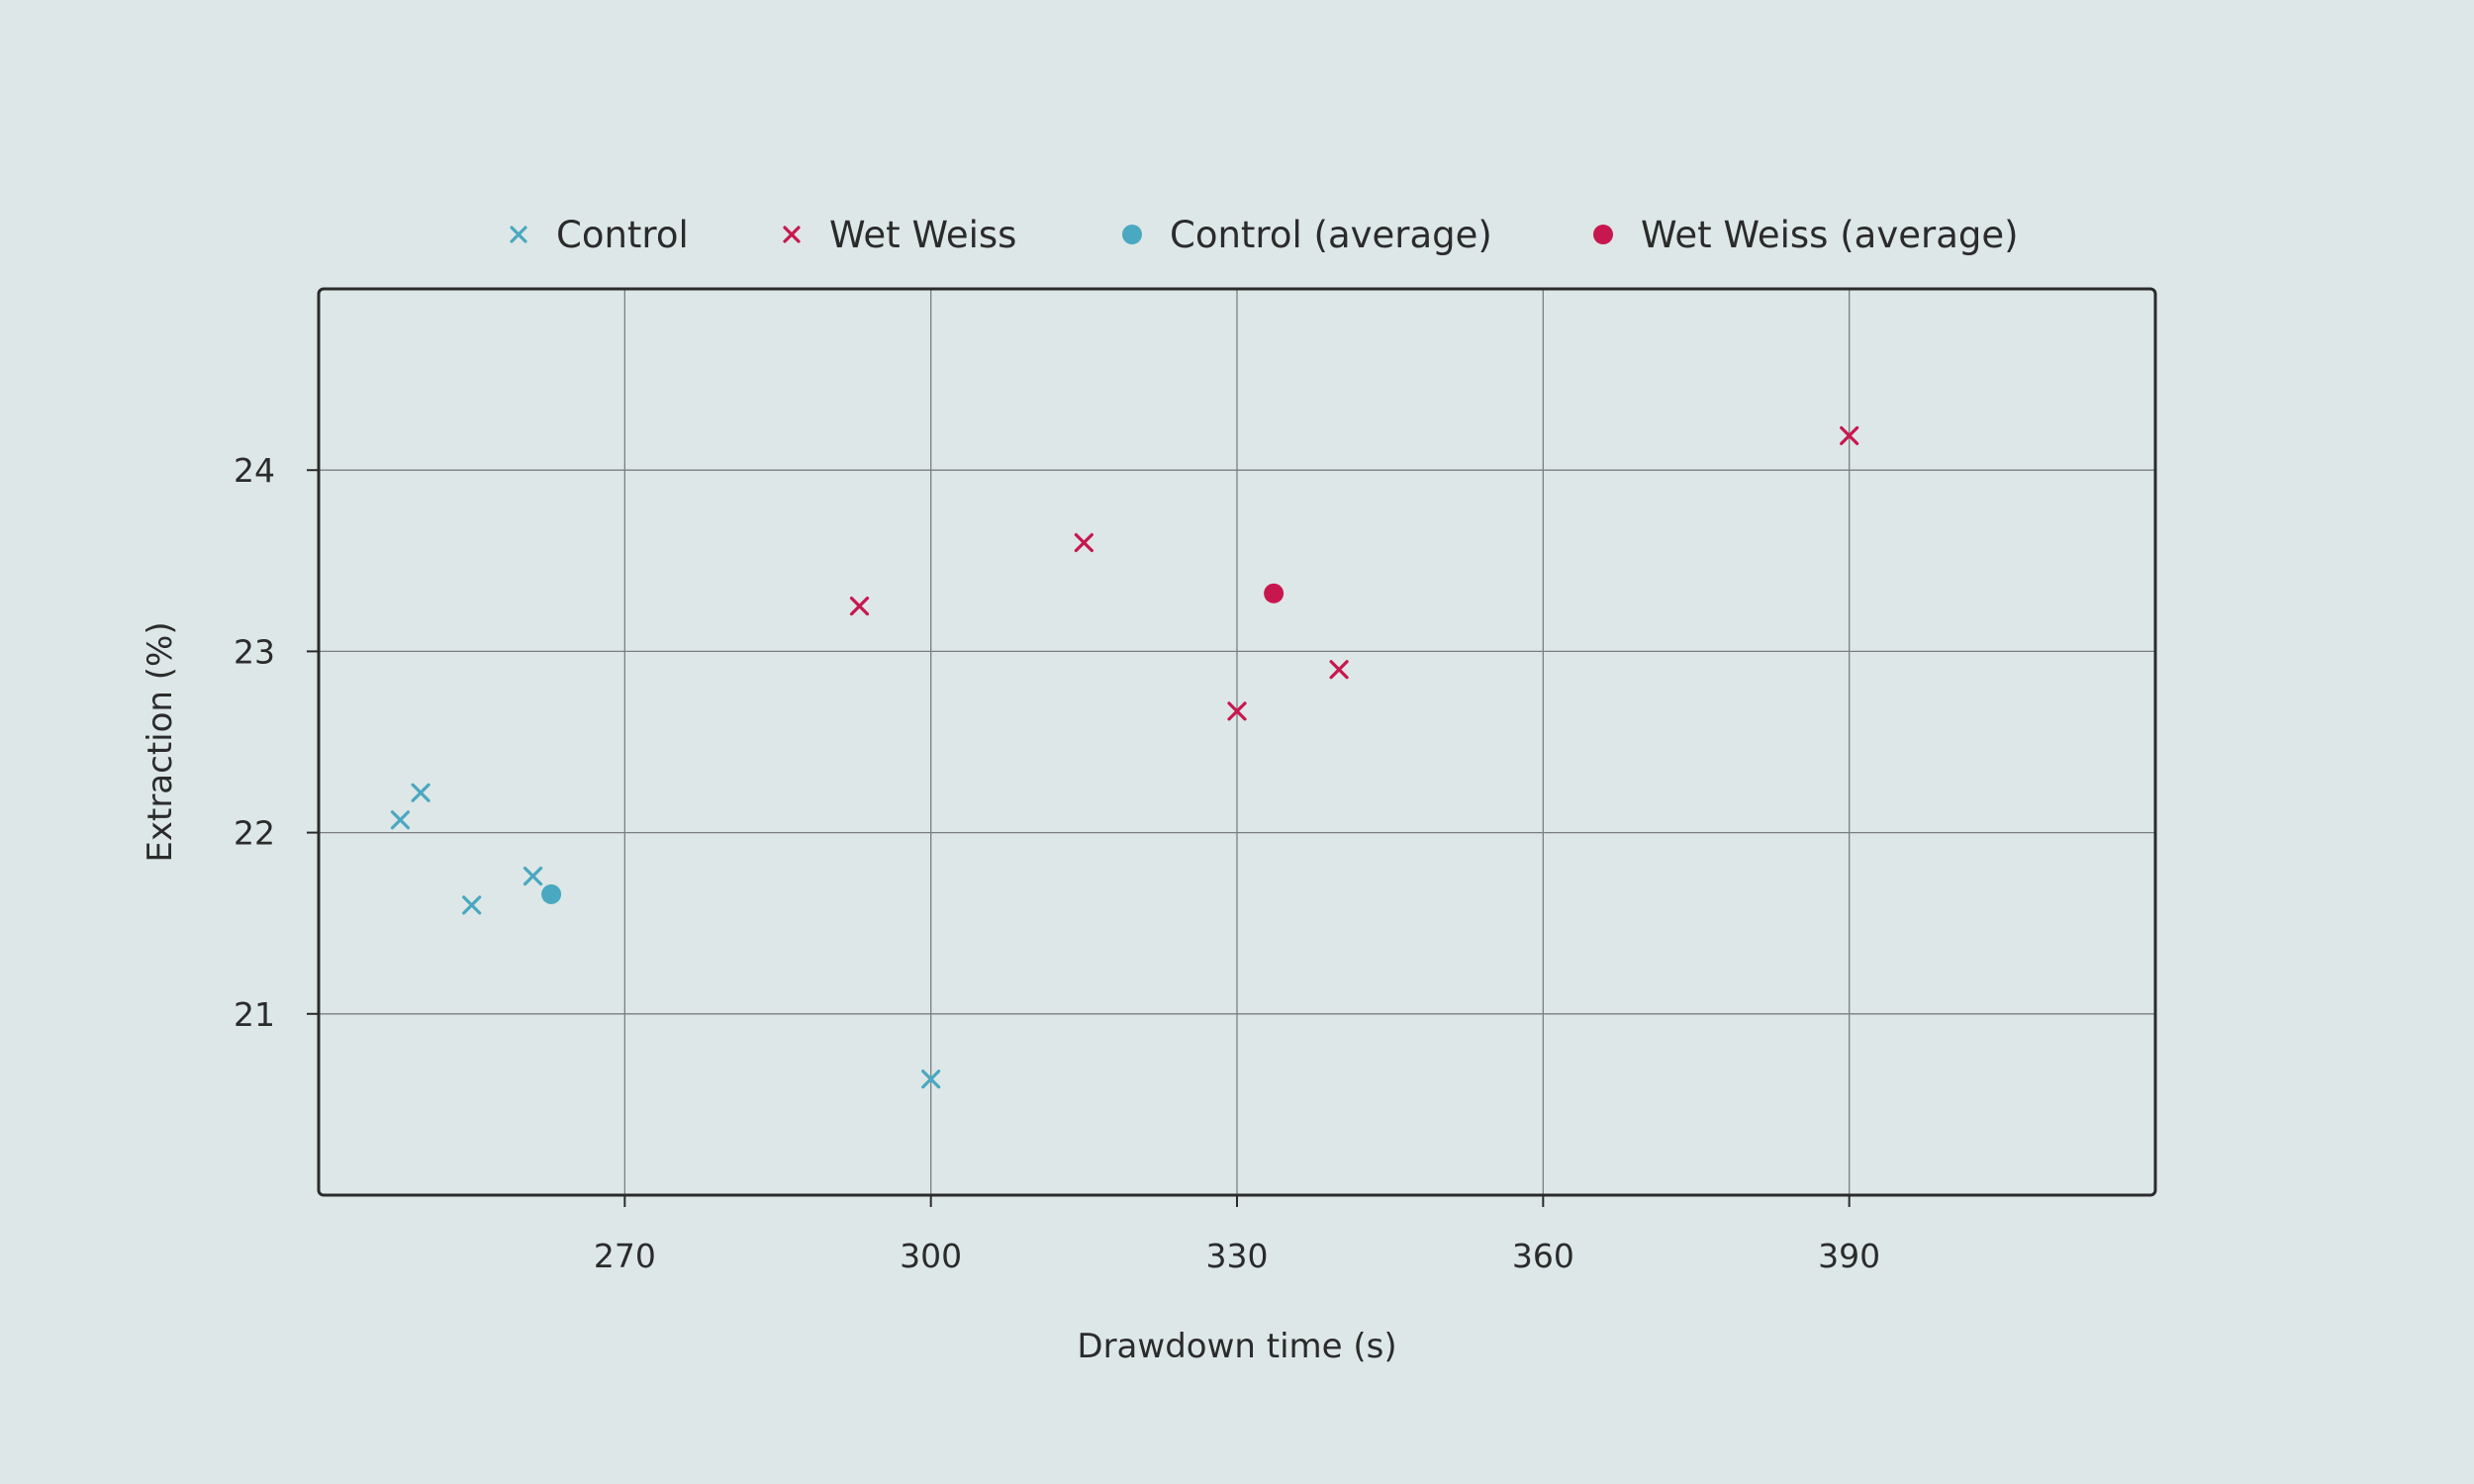 The width and height of the screenshot is (2474, 1484). I want to click on legend-item: Control, so click(599, 235).